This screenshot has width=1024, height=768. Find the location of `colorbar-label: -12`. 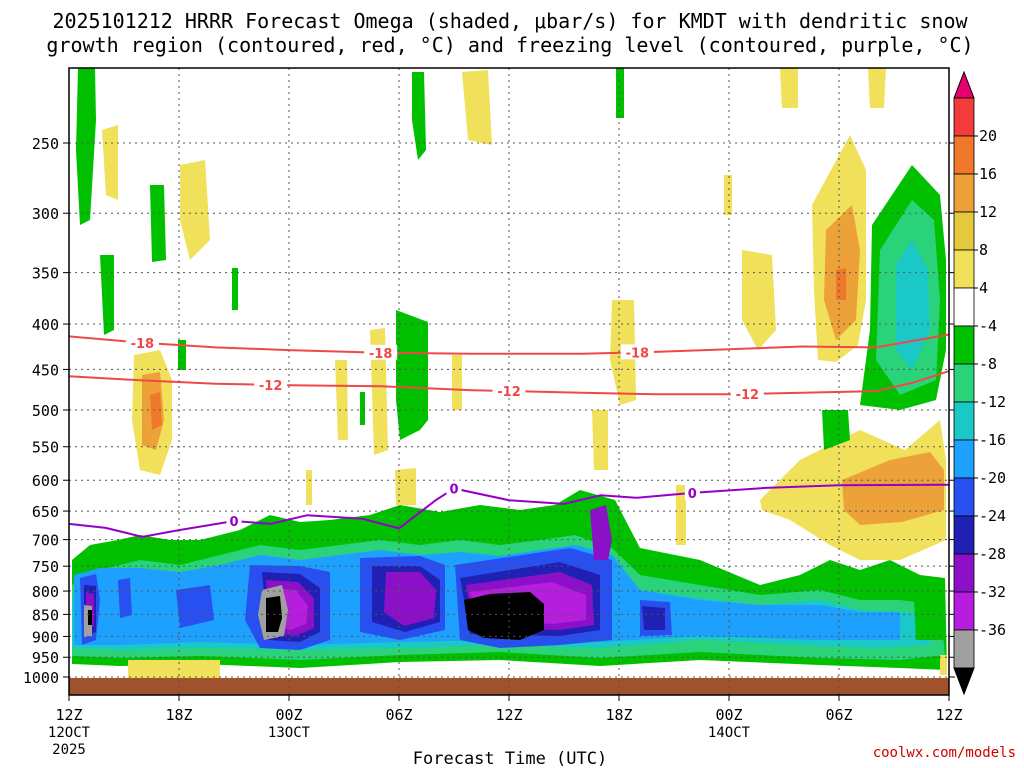

colorbar-label: -12 is located at coordinates (992, 402).